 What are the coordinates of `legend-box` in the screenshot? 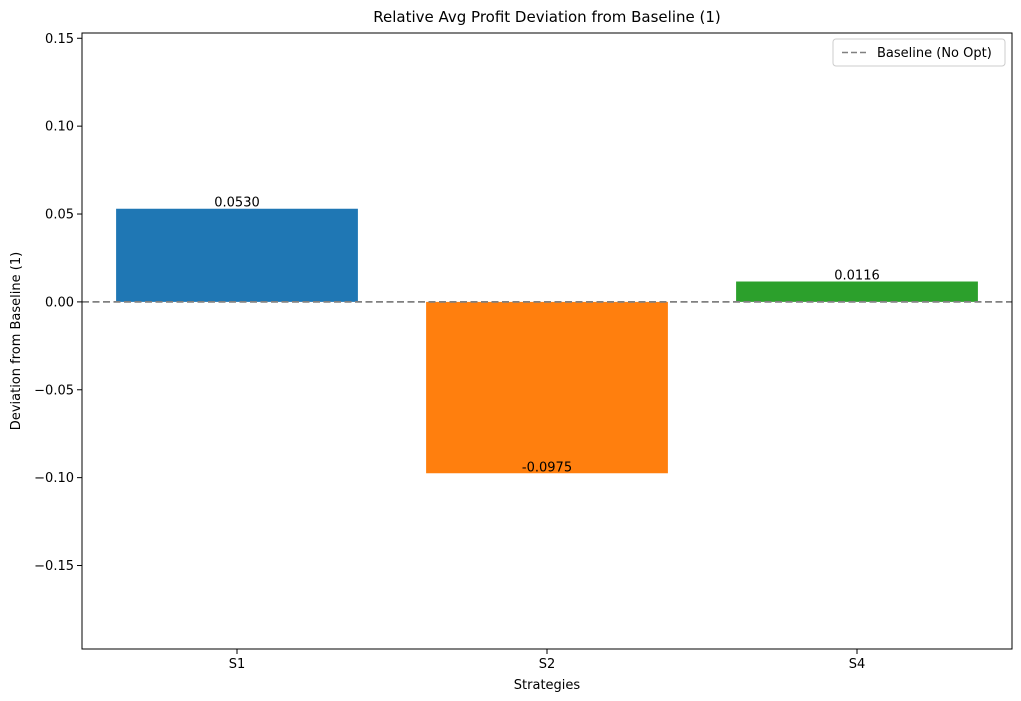 It's located at (919, 52).